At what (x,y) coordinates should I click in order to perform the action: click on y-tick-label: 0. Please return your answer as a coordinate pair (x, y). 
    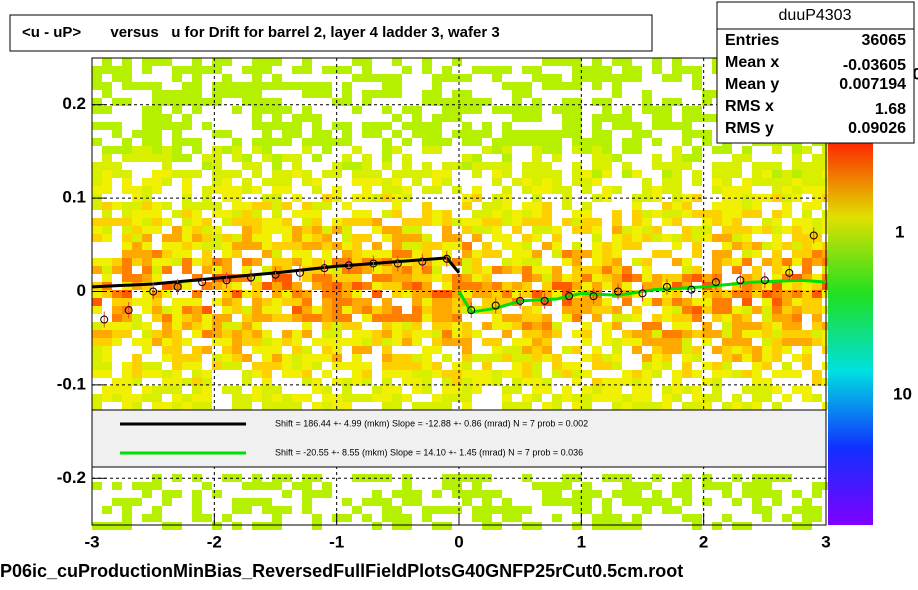
    Looking at the image, I should click on (81, 290).